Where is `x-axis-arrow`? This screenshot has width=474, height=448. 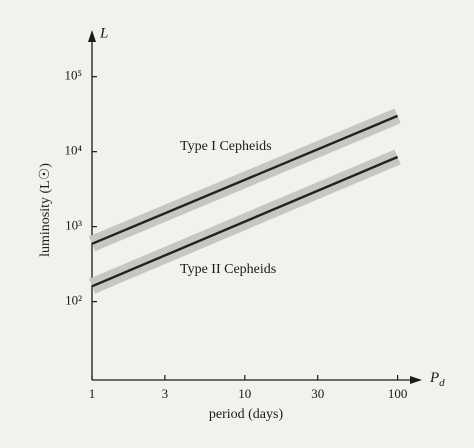
x-axis-arrow is located at coordinates (416, 380).